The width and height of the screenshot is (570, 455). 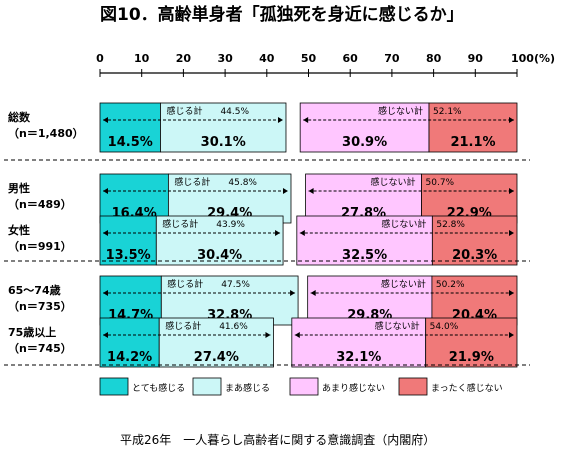 What do you see at coordinates (223, 142) in the screenshot?
I see `bar-value-label: 30.1%` at bounding box center [223, 142].